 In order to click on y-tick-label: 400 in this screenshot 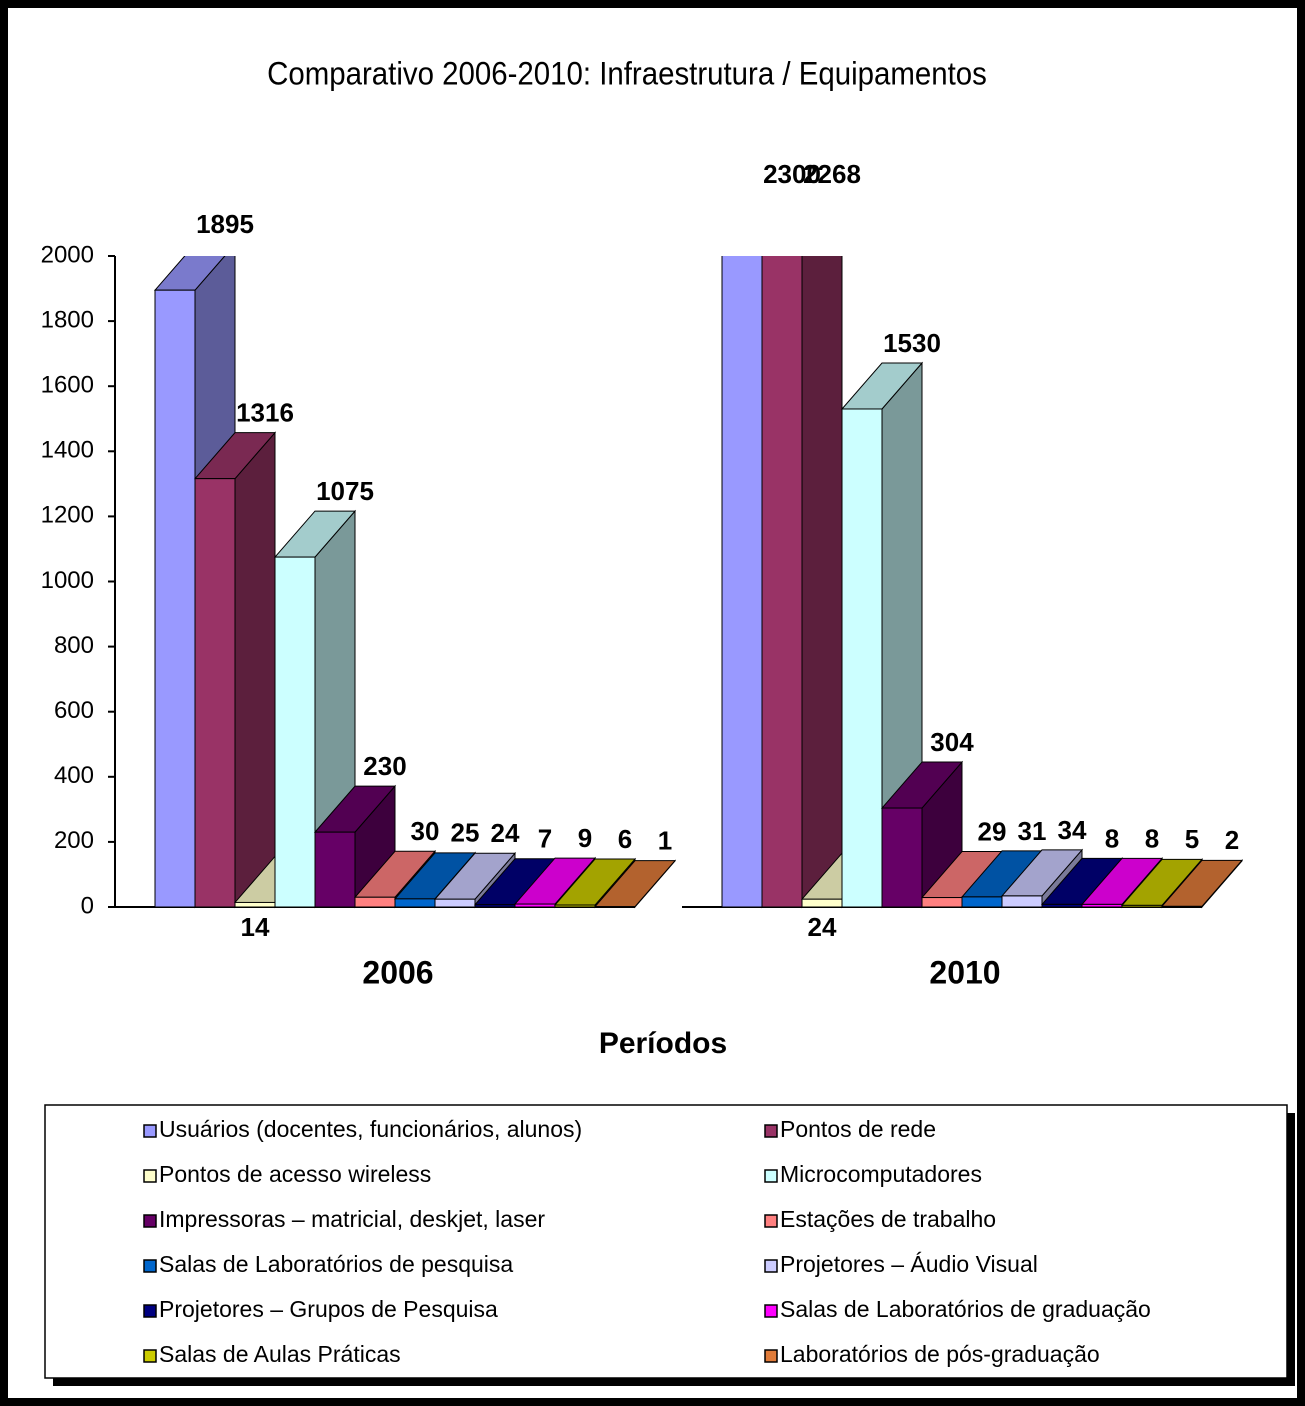, I will do `click(74, 775)`.